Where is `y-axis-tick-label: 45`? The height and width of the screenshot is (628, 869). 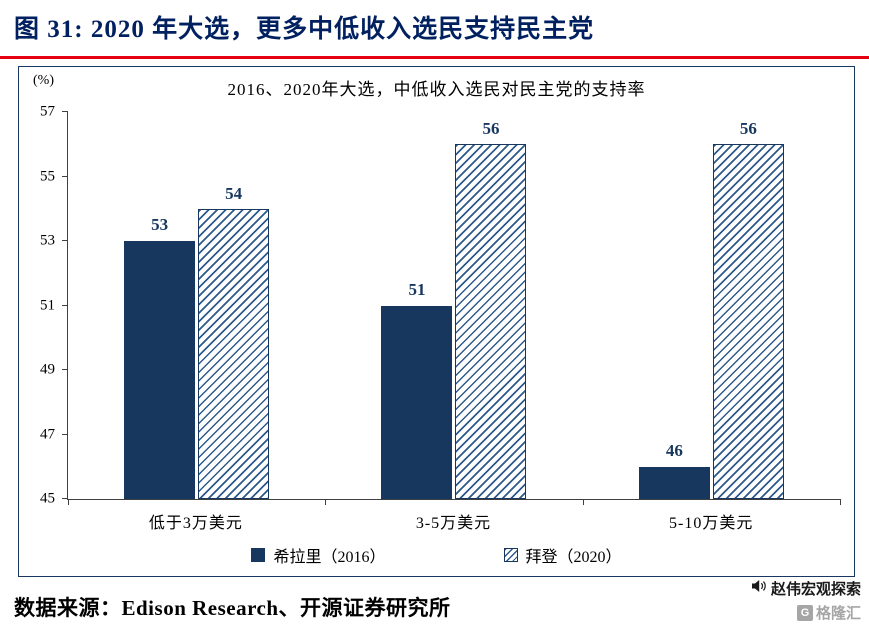
y-axis-tick-label: 45 is located at coordinates (47, 498).